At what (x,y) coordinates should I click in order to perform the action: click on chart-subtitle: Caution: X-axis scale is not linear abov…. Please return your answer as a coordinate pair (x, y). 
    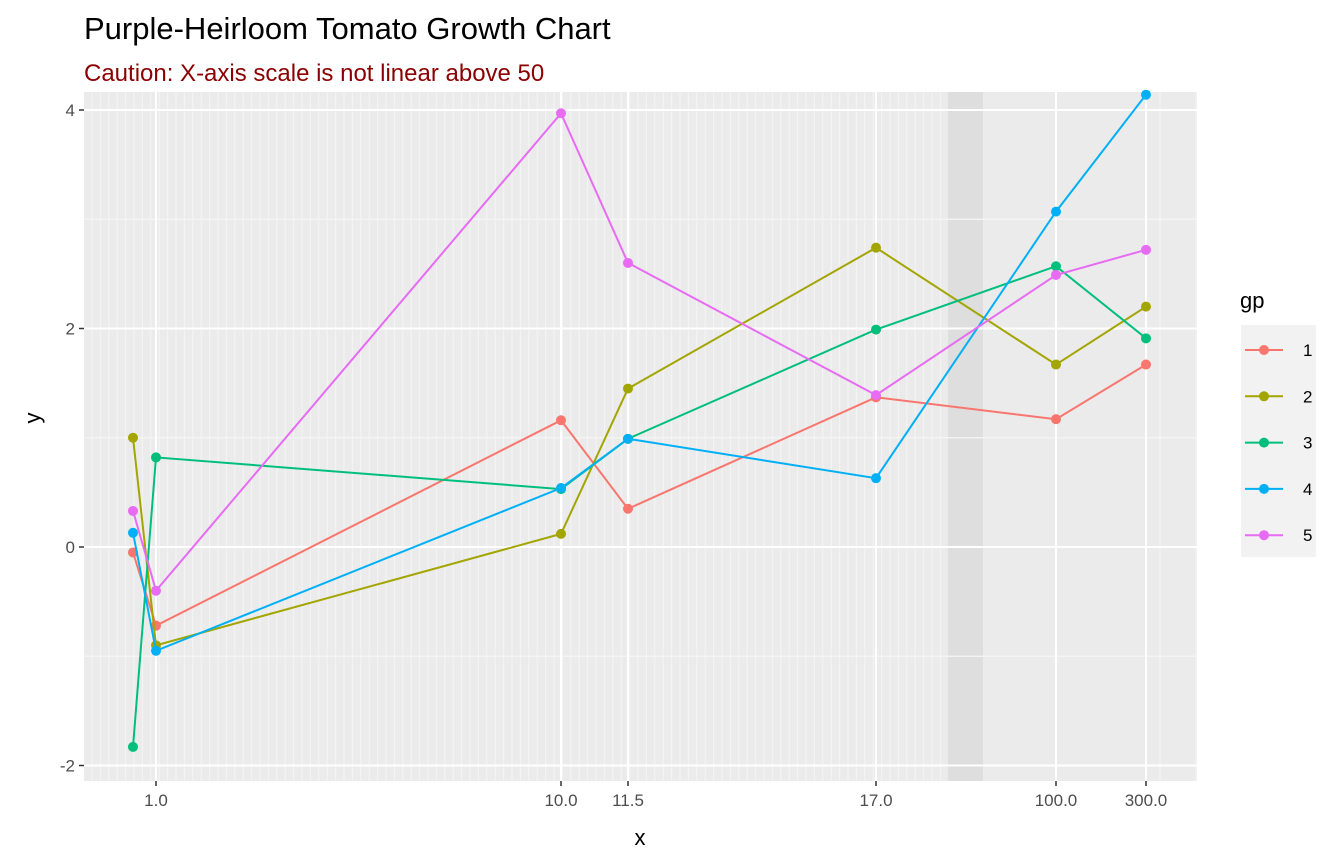
    Looking at the image, I should click on (314, 73).